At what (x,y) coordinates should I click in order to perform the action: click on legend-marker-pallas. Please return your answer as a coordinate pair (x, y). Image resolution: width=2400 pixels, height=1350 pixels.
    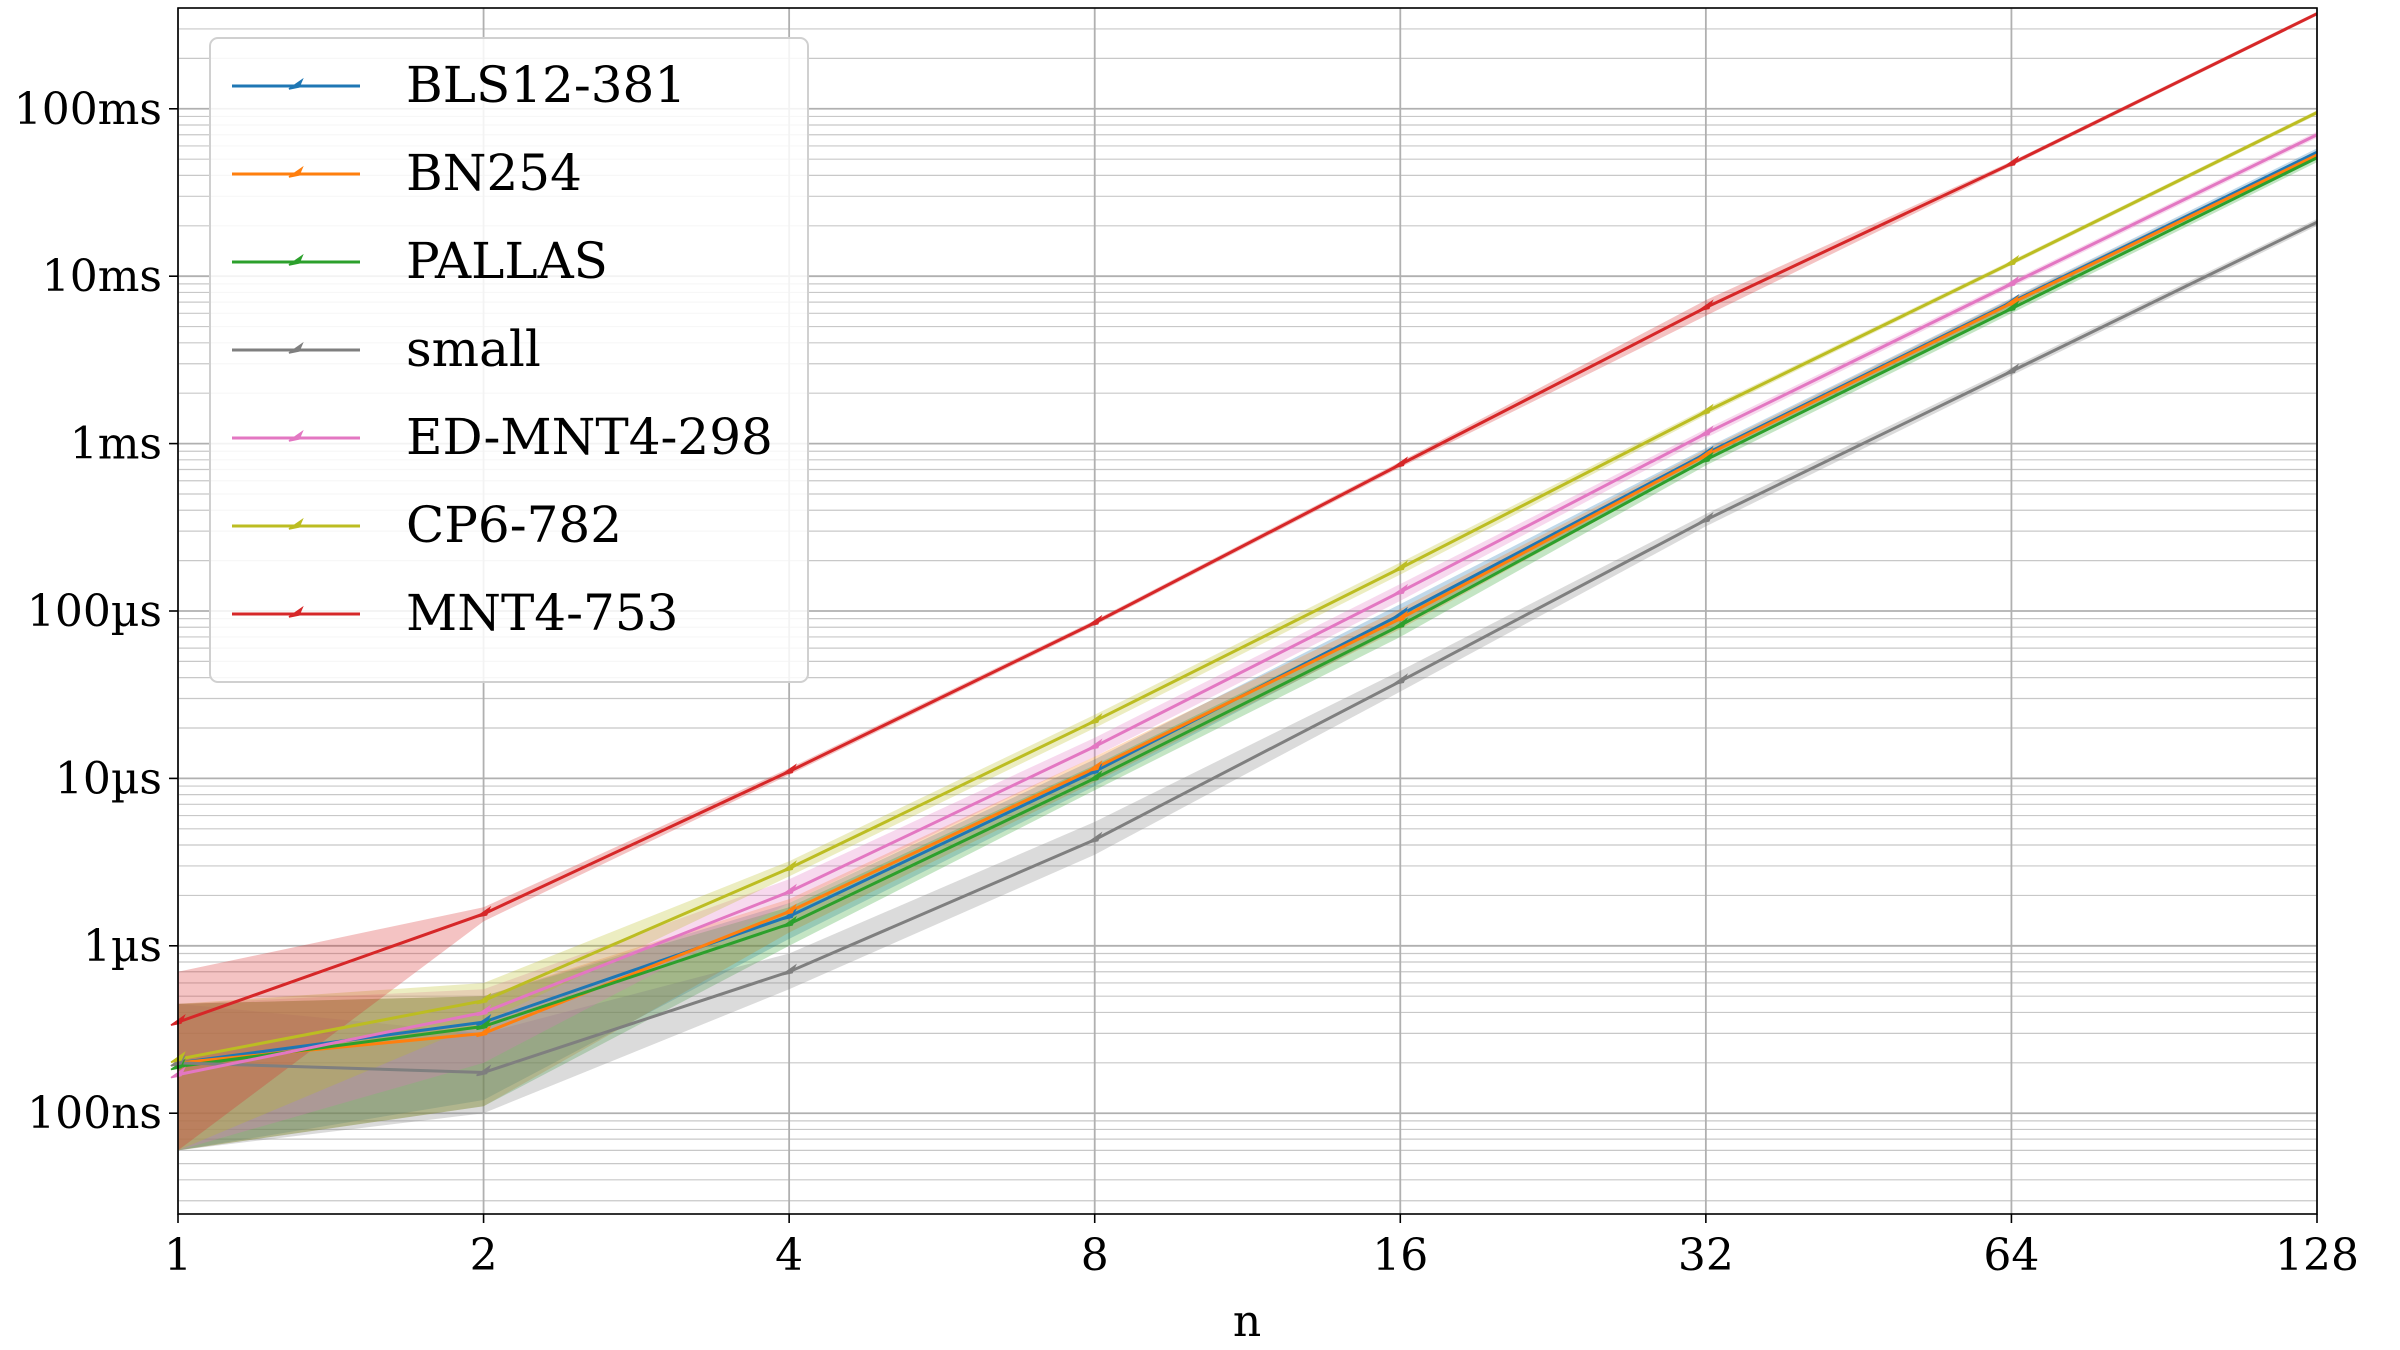
    Looking at the image, I should click on (296, 259).